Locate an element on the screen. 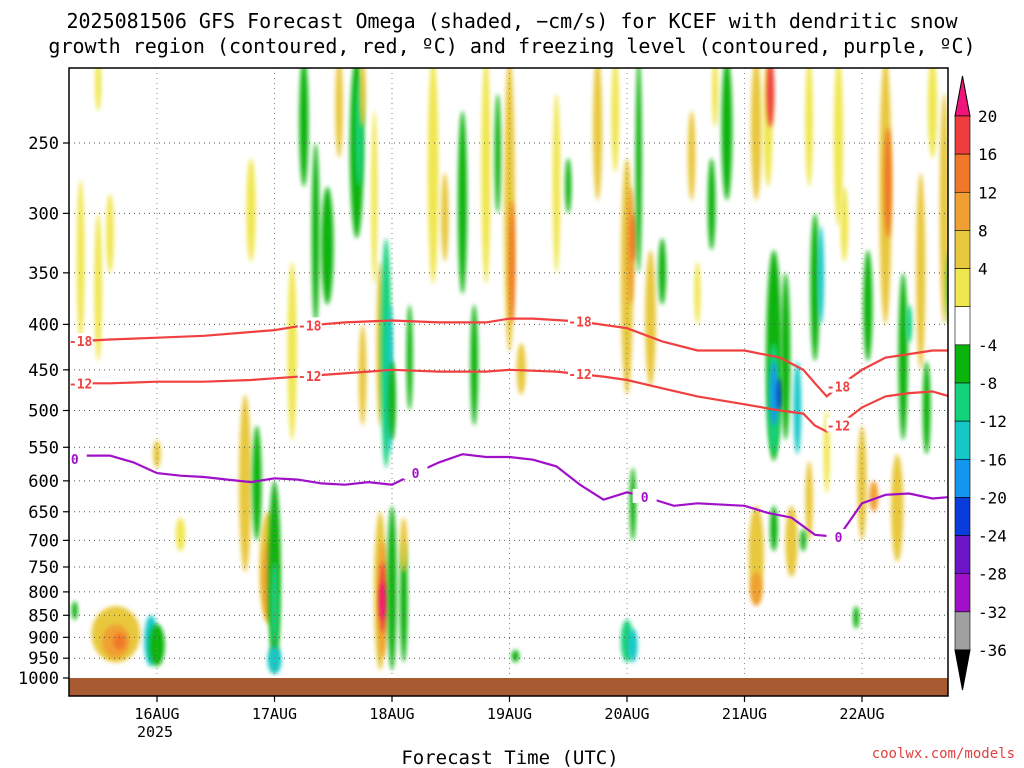 Image resolution: width=1024 pixels, height=768 pixels. y-tick-label: 650 is located at coordinates (43, 513).